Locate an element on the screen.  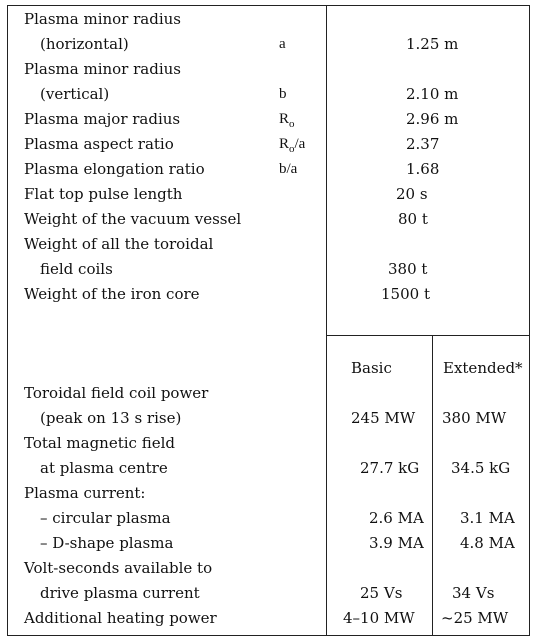
row-label: Plasma current: is located at coordinates (85, 493).